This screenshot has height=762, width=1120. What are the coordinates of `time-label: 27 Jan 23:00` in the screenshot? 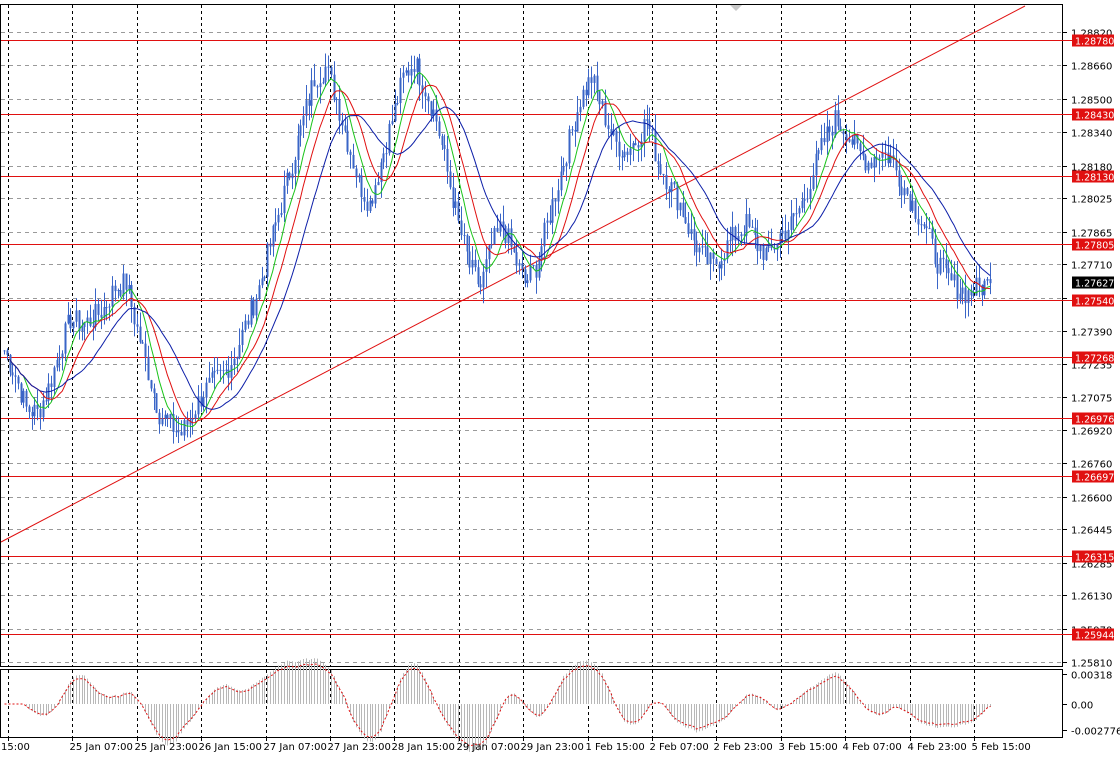 It's located at (359, 747).